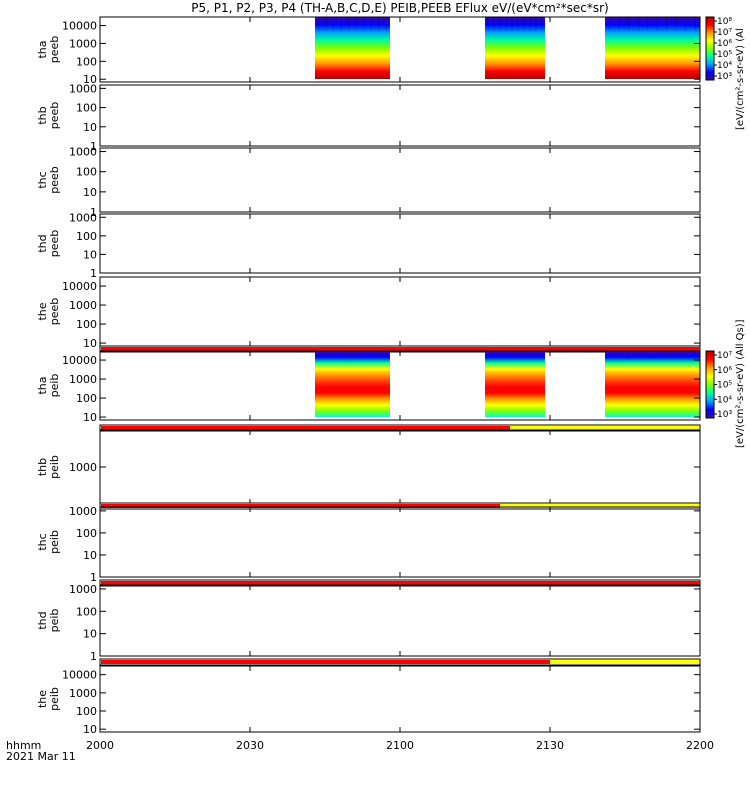  Describe the element at coordinates (24, 745) in the screenshot. I see `x-axis-label-format: hhmm` at that location.